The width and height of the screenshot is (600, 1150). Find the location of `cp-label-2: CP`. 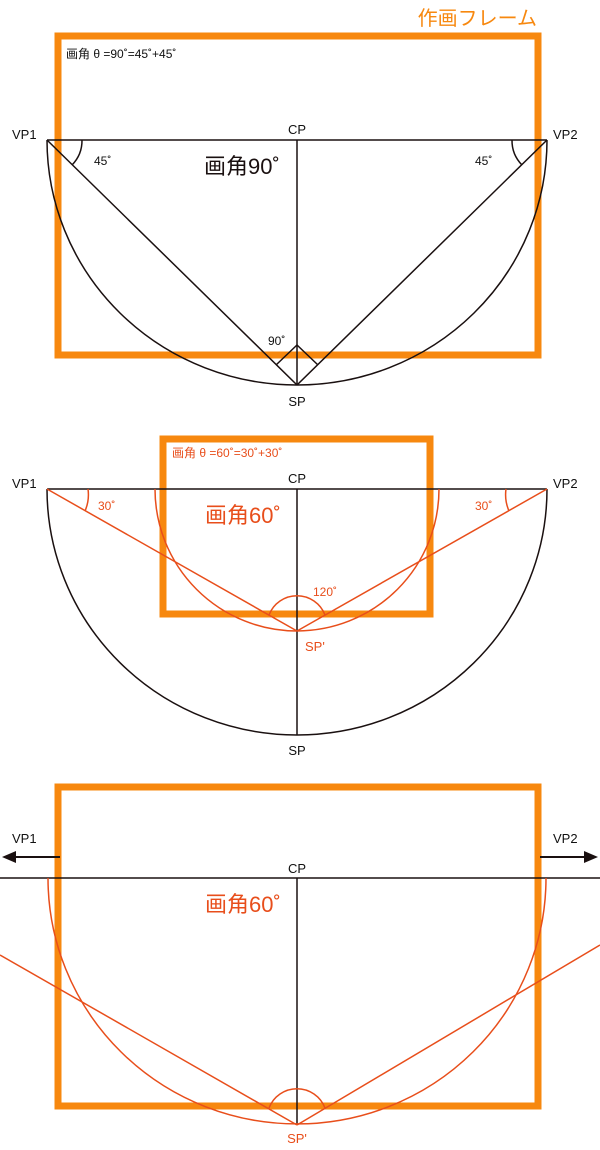

cp-label-2: CP is located at coordinates (297, 478).